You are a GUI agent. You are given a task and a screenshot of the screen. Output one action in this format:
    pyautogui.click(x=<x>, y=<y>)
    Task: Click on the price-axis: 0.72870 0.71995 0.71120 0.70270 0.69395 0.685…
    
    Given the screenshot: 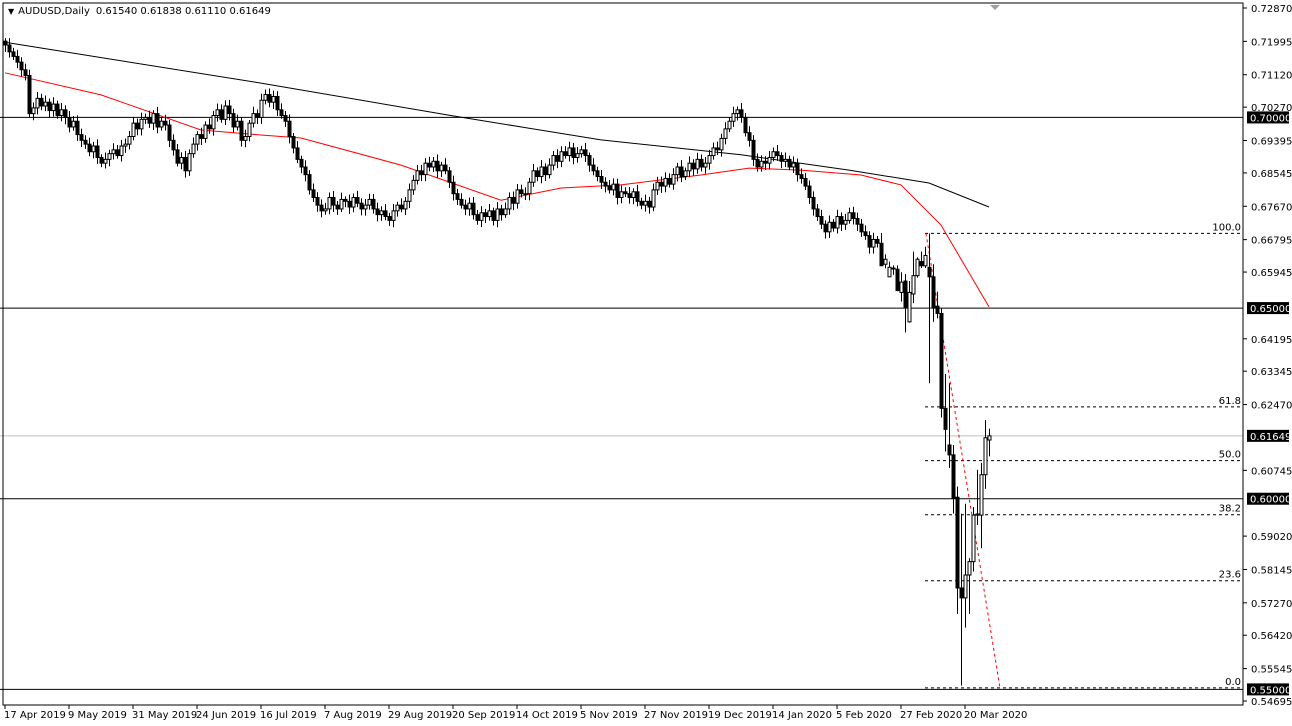 What is the action you would take?
    pyautogui.click(x=1267, y=356)
    